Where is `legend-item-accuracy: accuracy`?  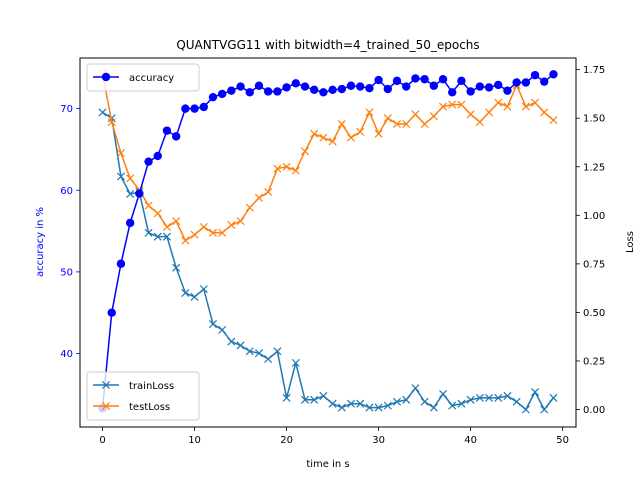 legend-item-accuracy: accuracy is located at coordinates (133, 78).